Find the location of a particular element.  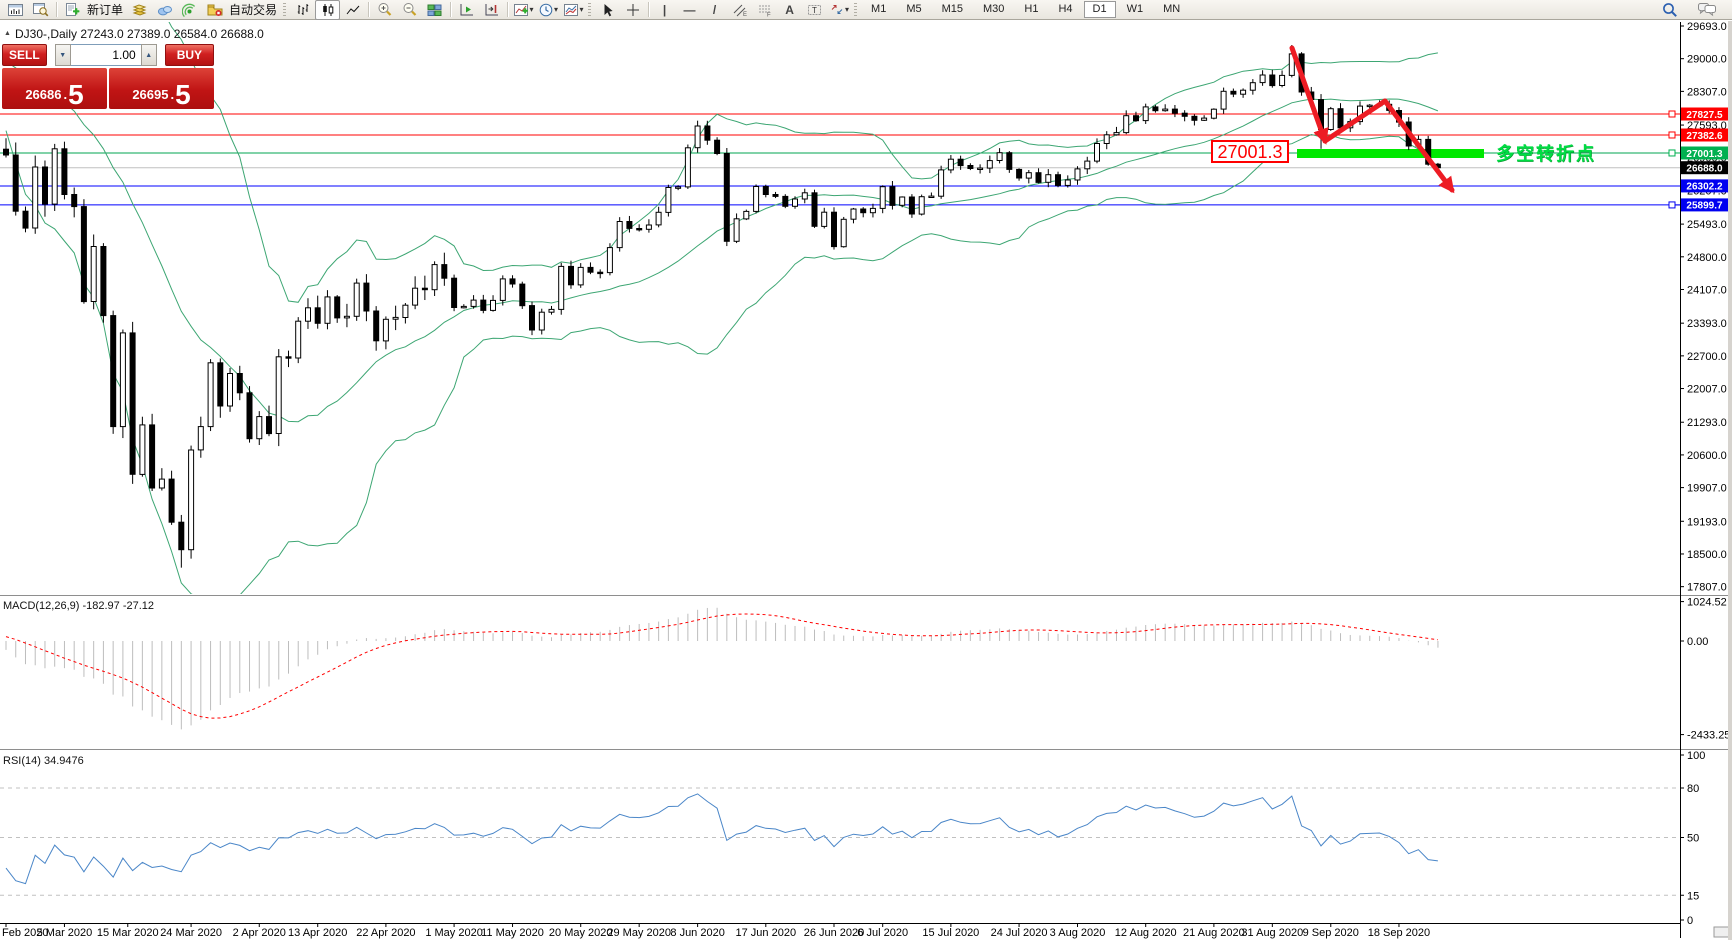

svg-text: 100 is located at coordinates (1696, 756).